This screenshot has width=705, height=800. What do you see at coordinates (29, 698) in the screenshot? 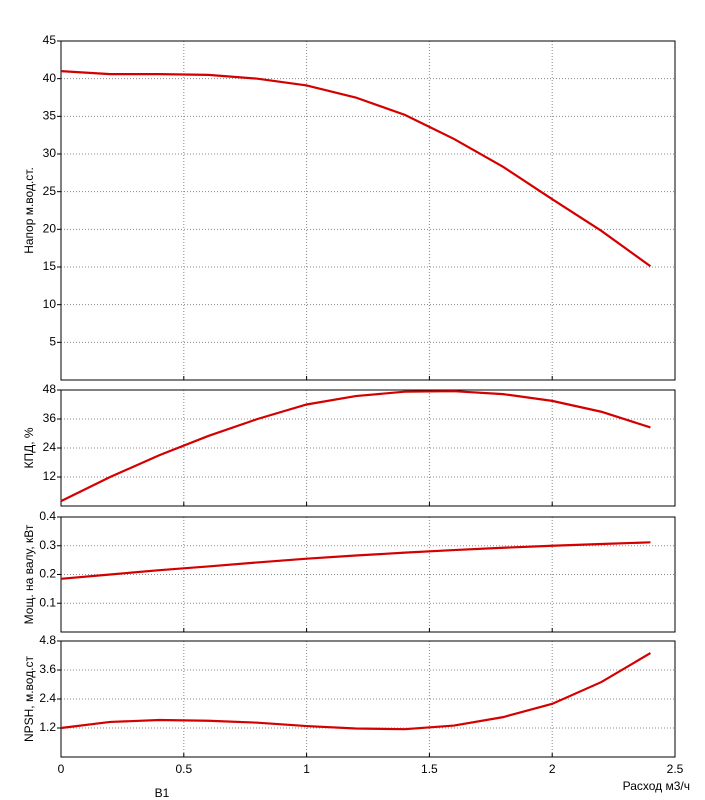
I see `y-axis-label: NPSH, м.вод.ст` at bounding box center [29, 698].